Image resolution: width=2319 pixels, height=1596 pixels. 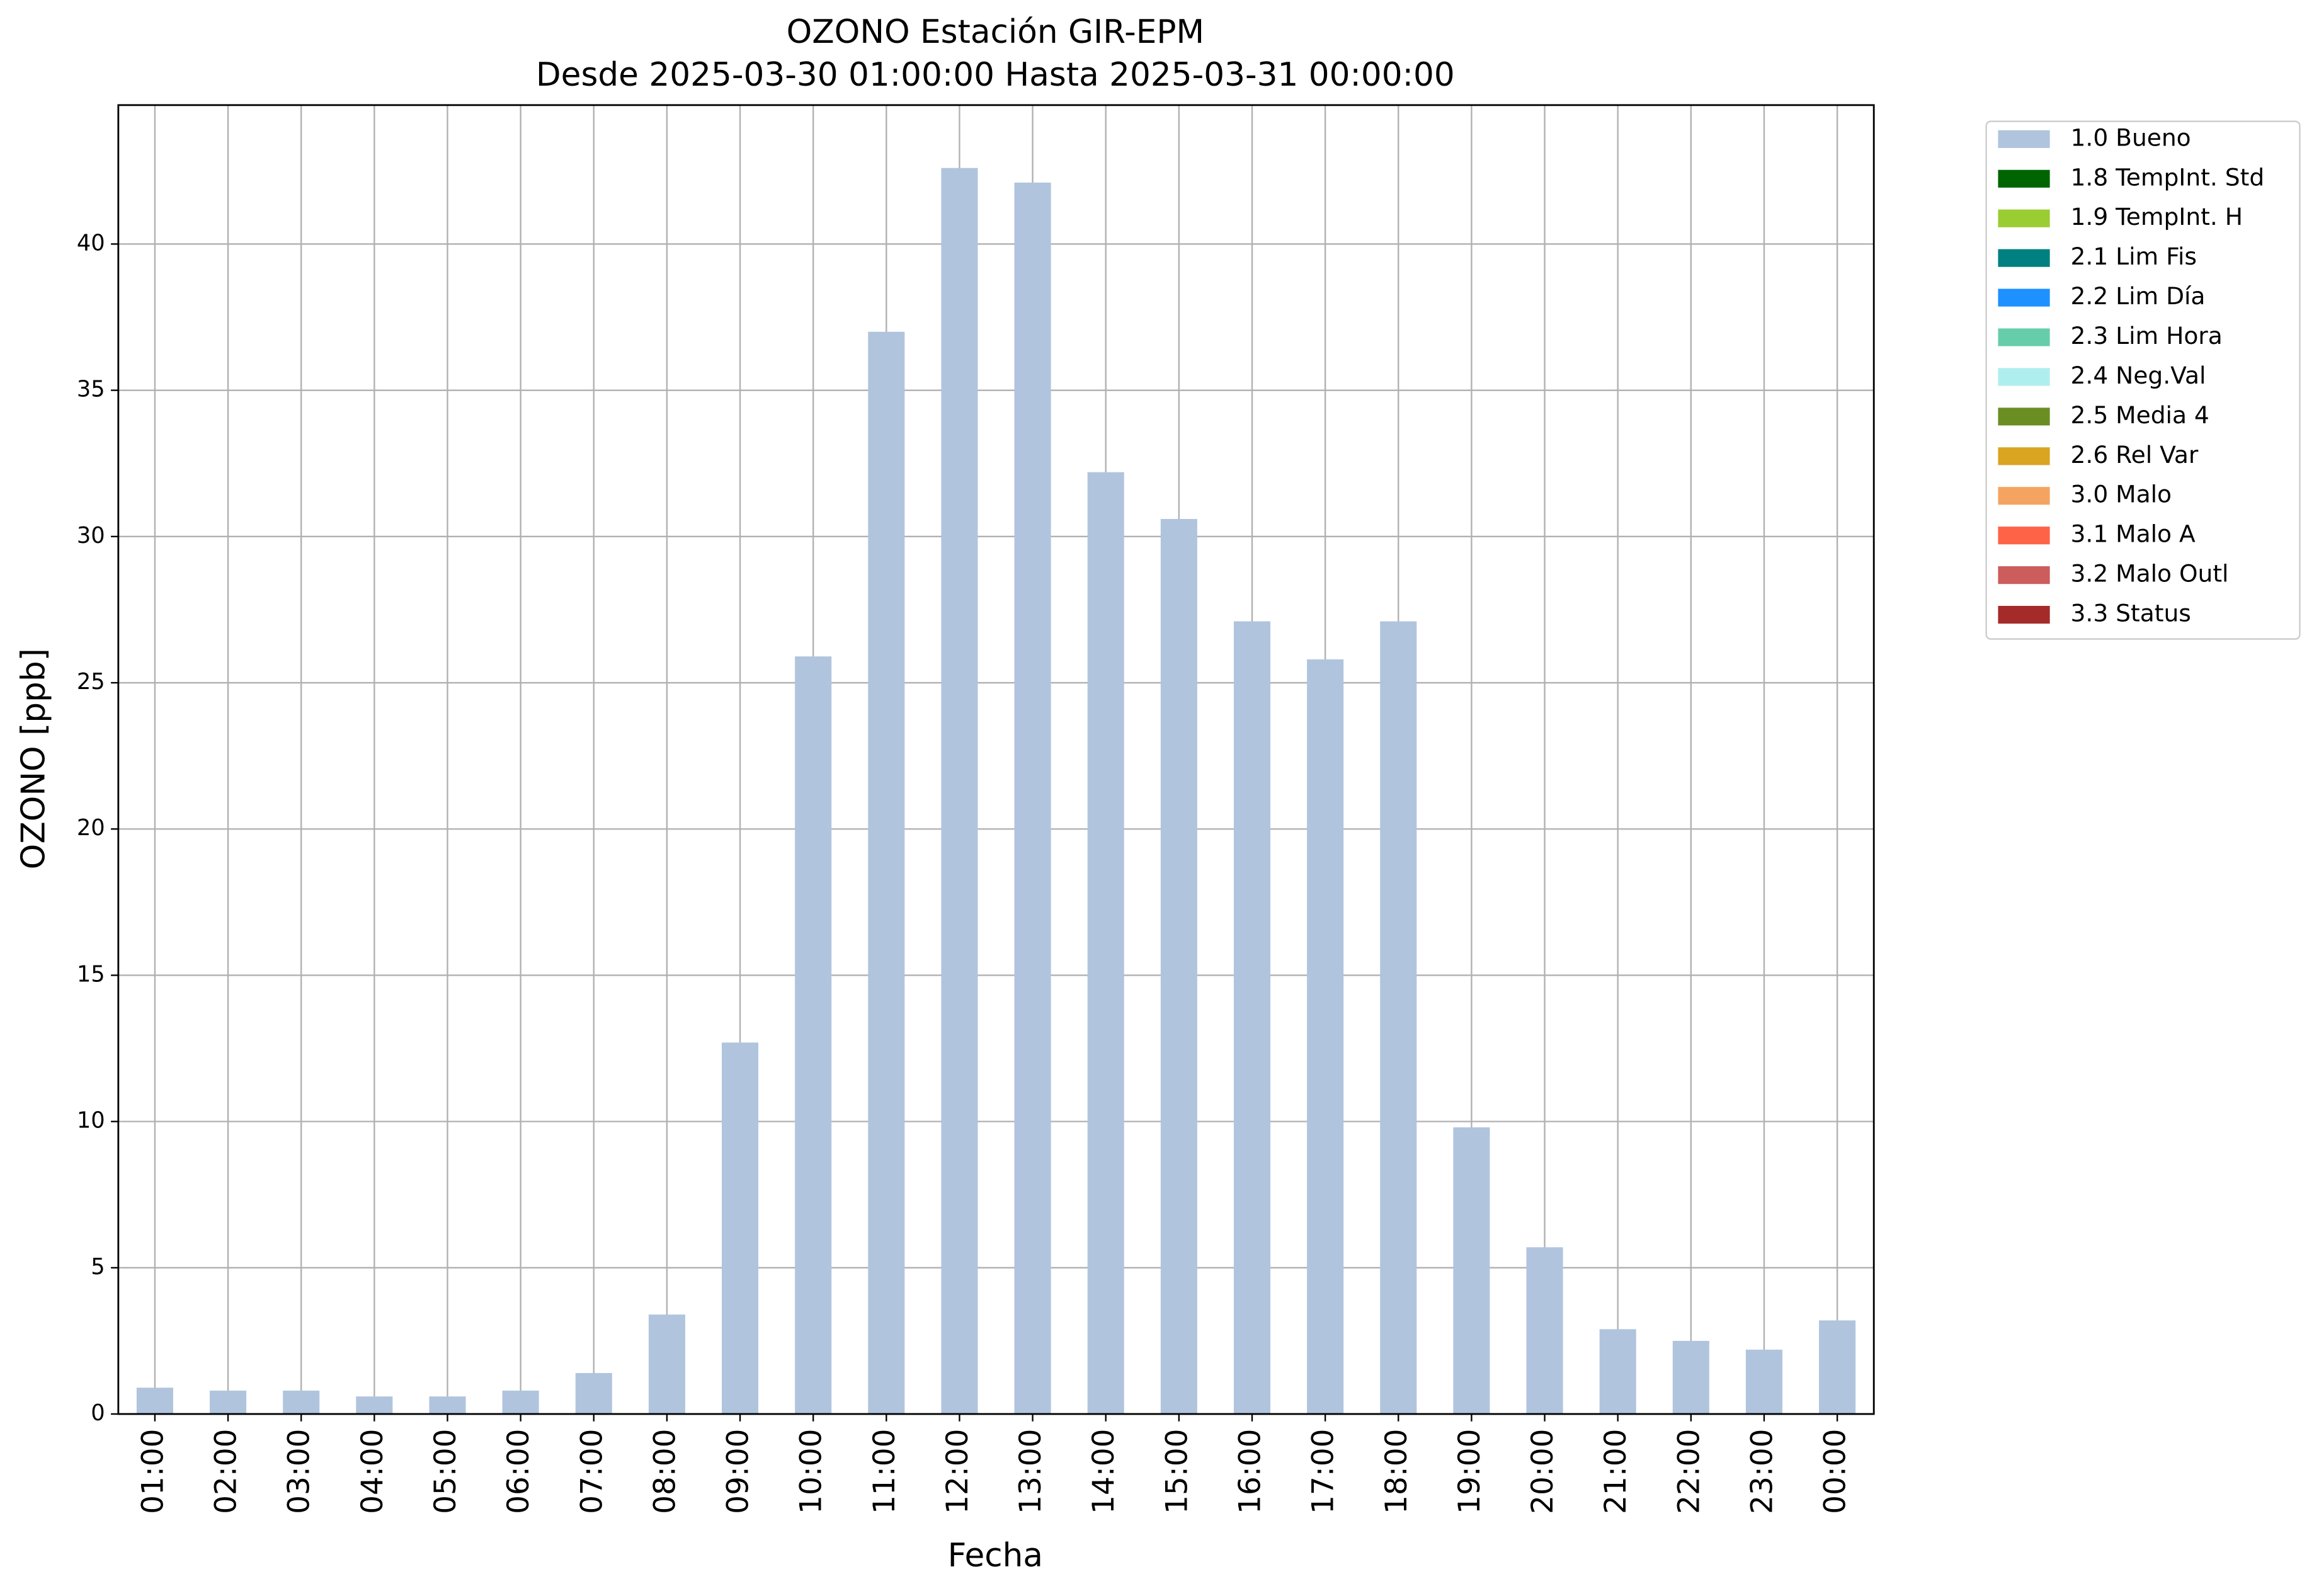 What do you see at coordinates (2147, 336) in the screenshot?
I see `legend-label: 2.3 Lim Hora` at bounding box center [2147, 336].